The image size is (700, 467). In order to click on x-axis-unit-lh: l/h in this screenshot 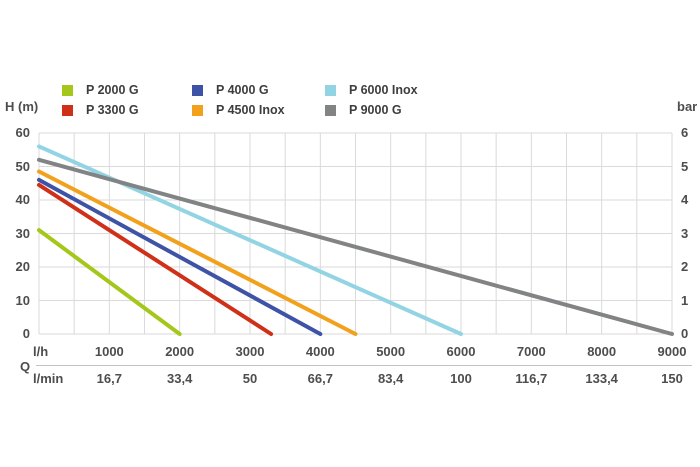, I will do `click(41, 351)`.